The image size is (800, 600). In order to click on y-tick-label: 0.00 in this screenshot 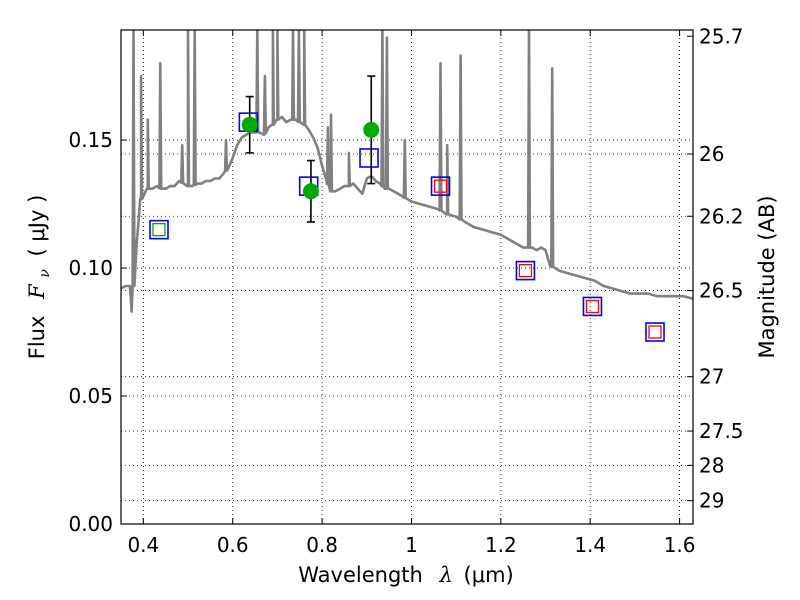, I will do `click(90, 524)`.